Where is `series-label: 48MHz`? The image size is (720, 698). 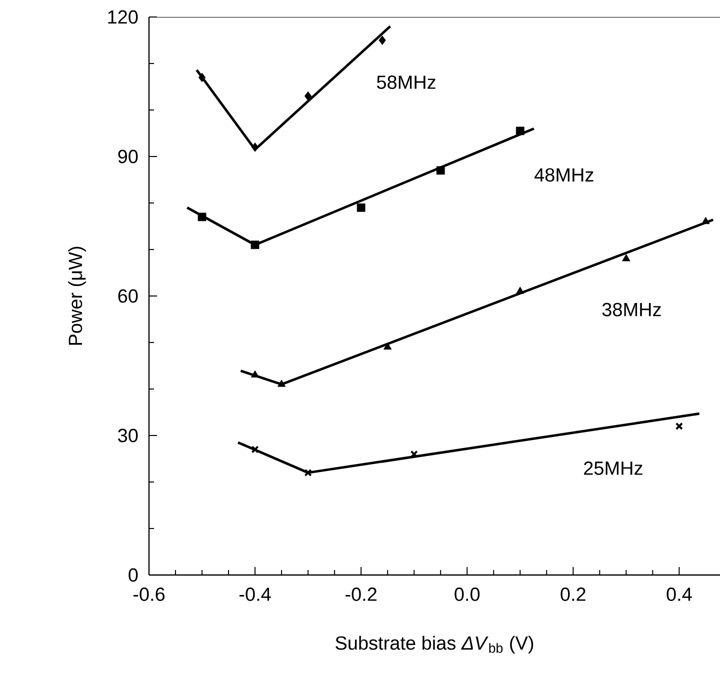
series-label: 48MHz is located at coordinates (564, 175).